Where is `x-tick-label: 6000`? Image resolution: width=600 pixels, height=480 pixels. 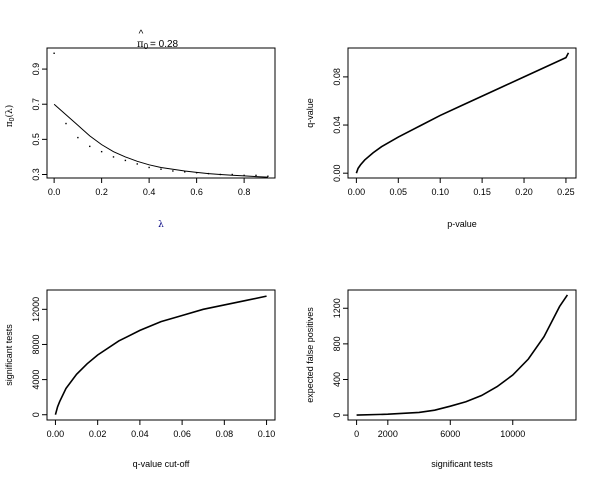 x-tick-label: 6000 is located at coordinates (450, 434).